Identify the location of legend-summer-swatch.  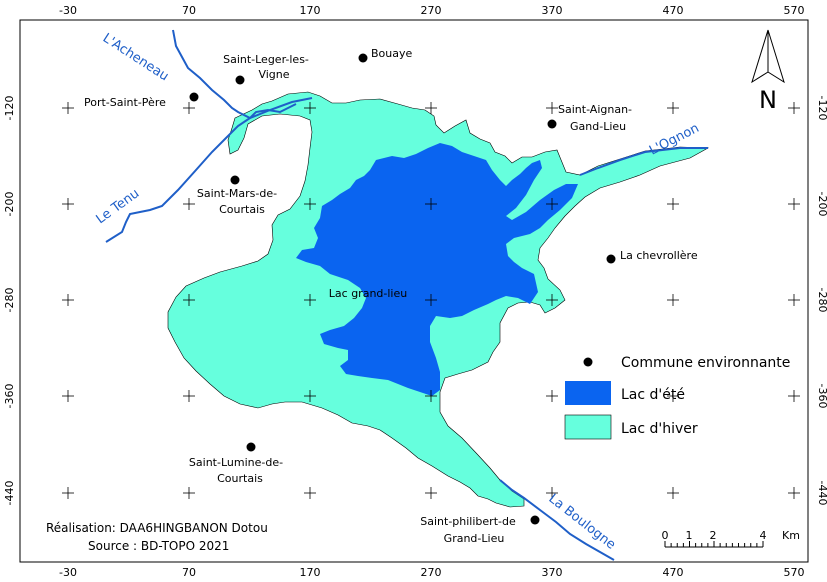
(588, 393).